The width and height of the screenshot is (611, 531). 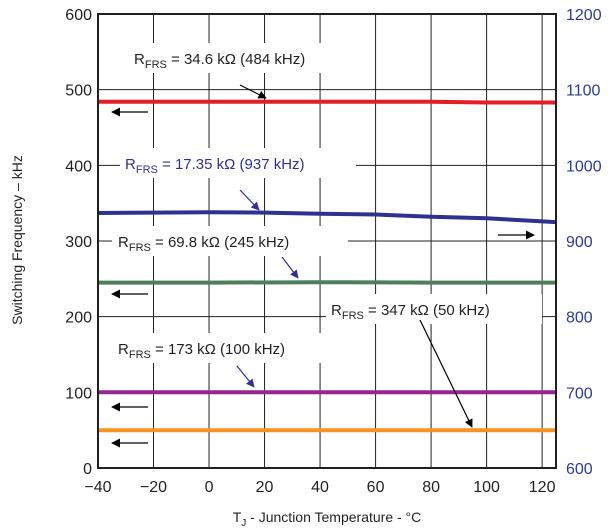 What do you see at coordinates (486, 487) in the screenshot?
I see `x-tick-label: 100` at bounding box center [486, 487].